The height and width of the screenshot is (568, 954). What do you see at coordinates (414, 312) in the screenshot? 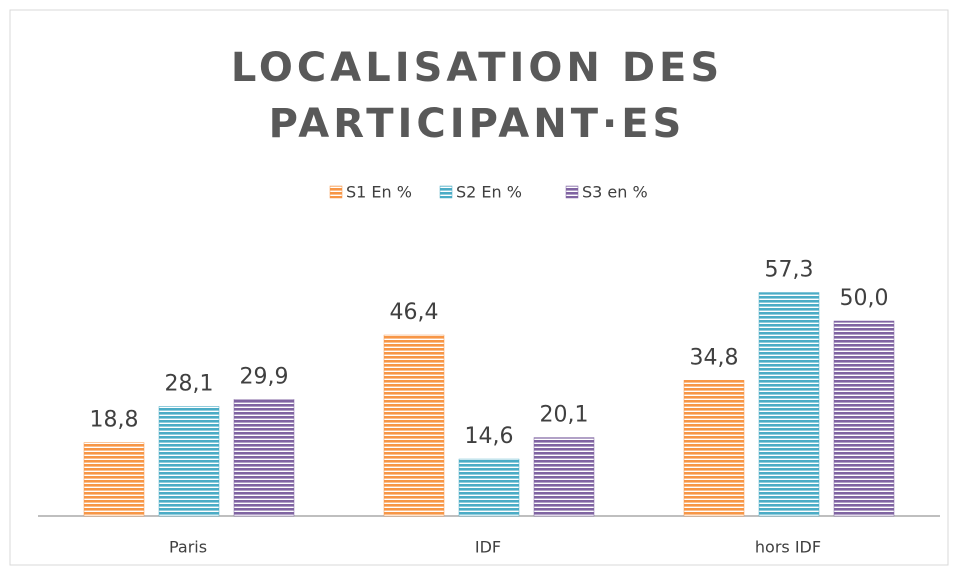
I see `value-label: 46,4` at bounding box center [414, 312].